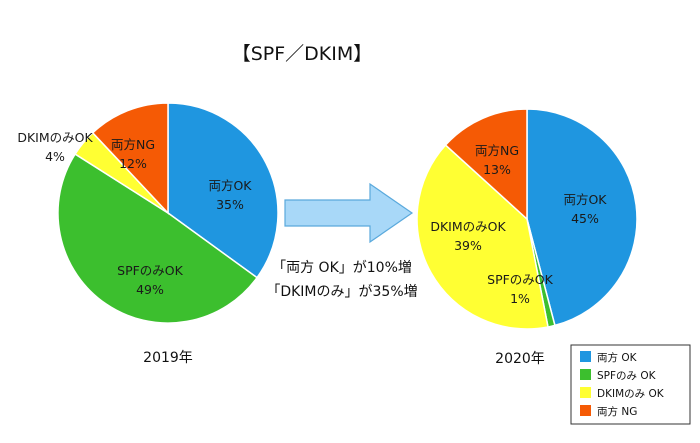 This screenshot has height=443, width=700. Describe the element at coordinates (168, 358) in the screenshot. I see `year-label-2019: 2019年` at that location.